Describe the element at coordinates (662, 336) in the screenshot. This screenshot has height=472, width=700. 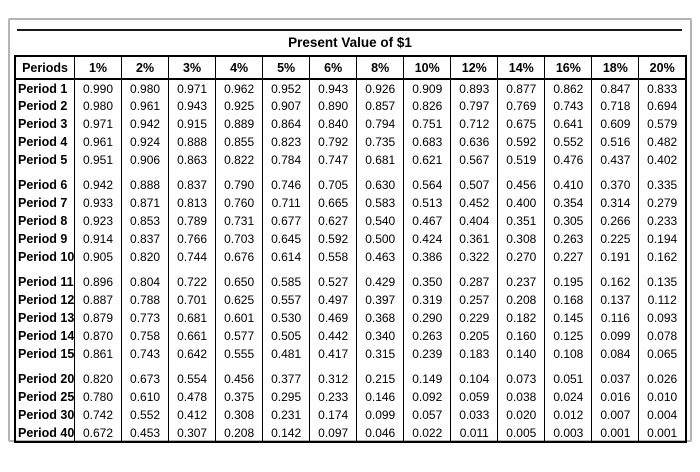
I see `value-cell: 0.078` at that location.